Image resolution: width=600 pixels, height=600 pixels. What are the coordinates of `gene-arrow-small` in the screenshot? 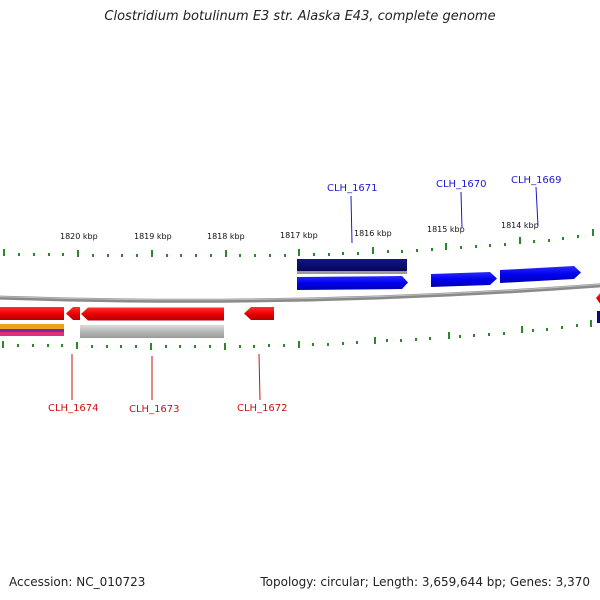 It's located at (73, 313).